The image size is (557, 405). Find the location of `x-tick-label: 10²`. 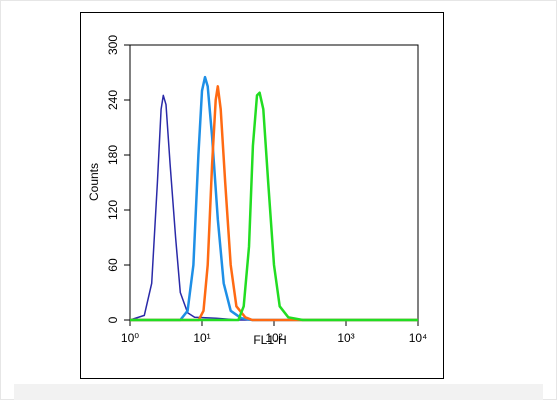

x-tick-label: 10² is located at coordinates (273, 338).